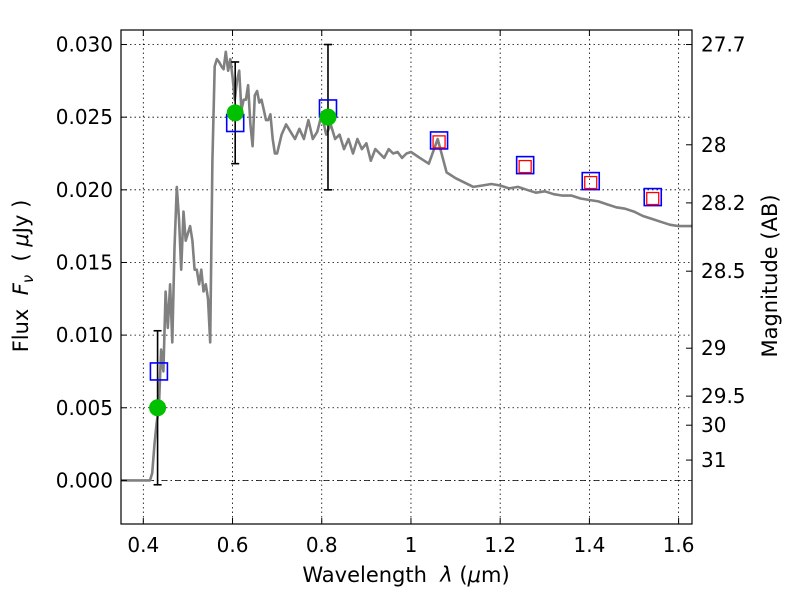 This screenshot has height=600, width=800. I want to click on x-tick-label: 1.6, so click(679, 545).